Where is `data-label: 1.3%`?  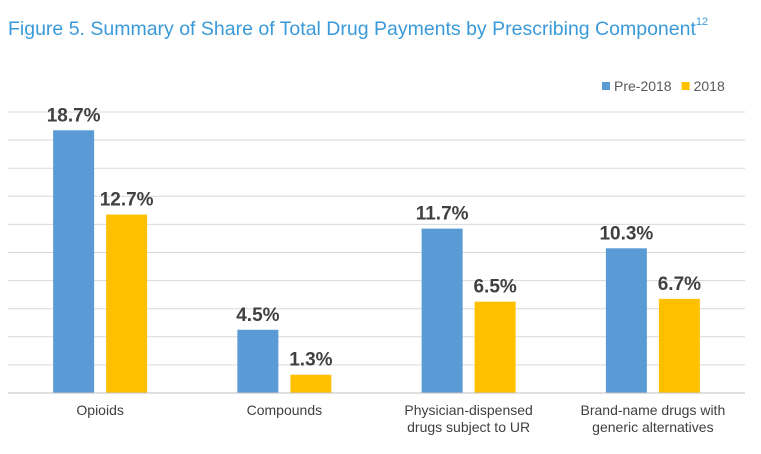 data-label: 1.3% is located at coordinates (310, 360).